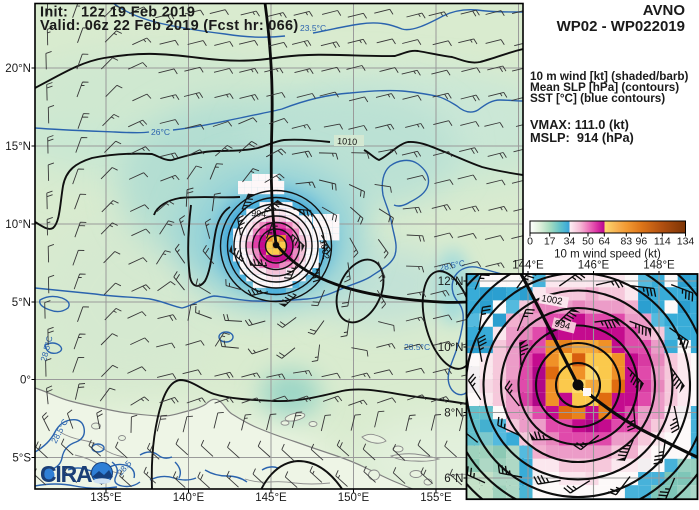 The width and height of the screenshot is (699, 510). Describe the element at coordinates (607, 255) in the screenshot. I see `svg-text: 10 m wind speed (kt)` at that location.